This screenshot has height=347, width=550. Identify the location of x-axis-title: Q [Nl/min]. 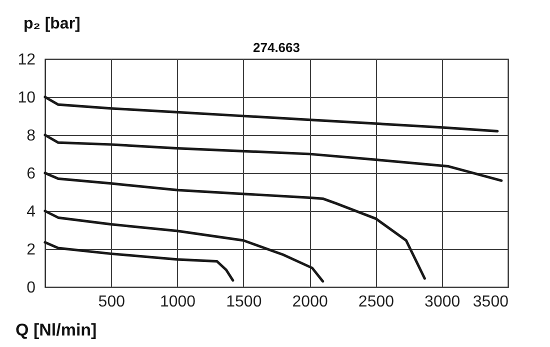
(56, 330).